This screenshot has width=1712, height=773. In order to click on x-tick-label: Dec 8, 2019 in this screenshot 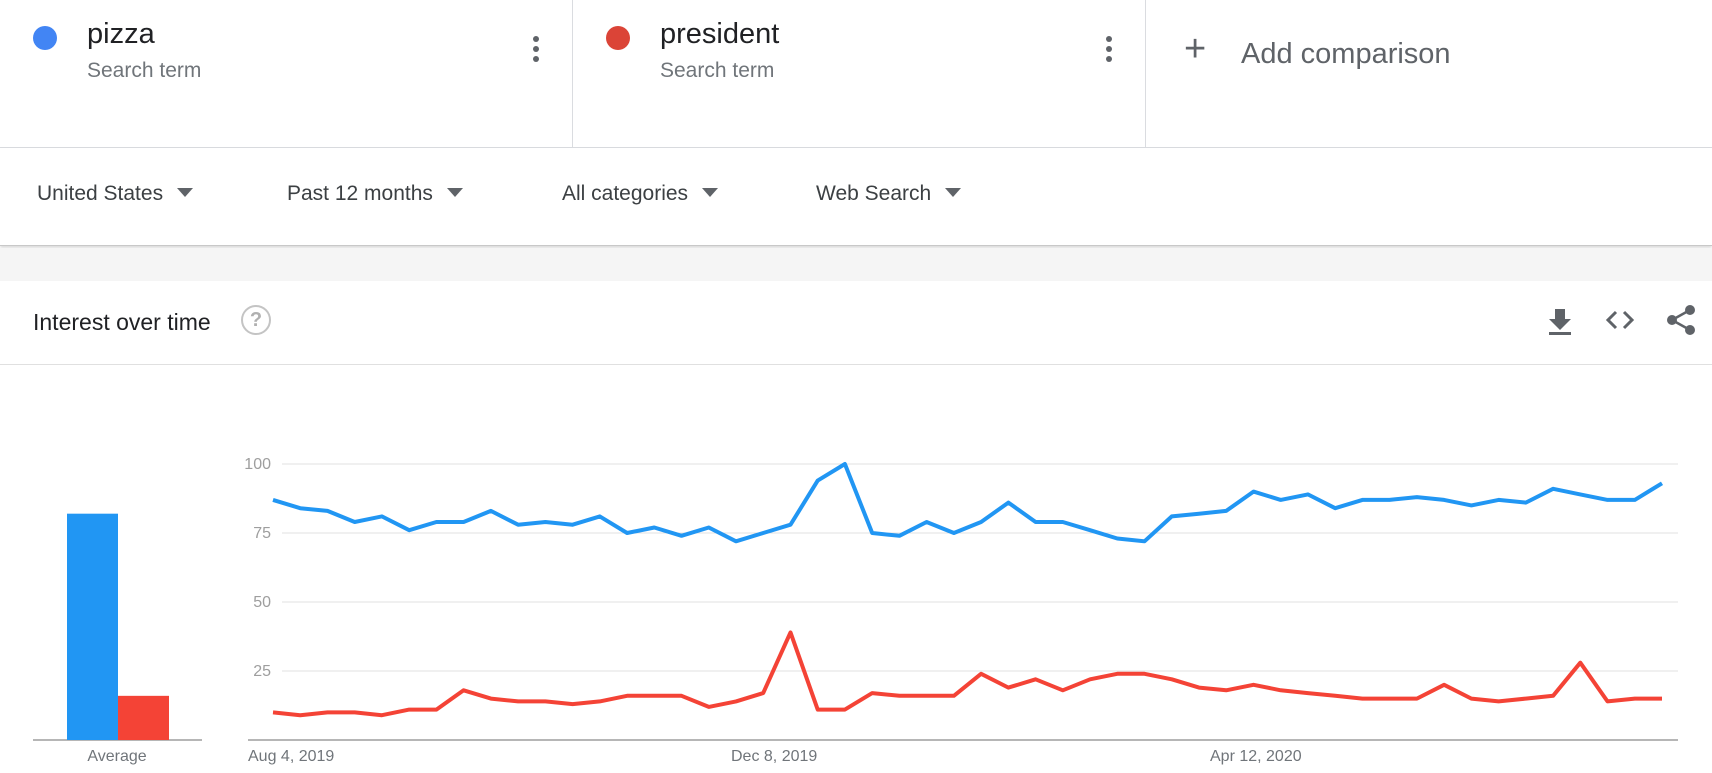, I will do `click(774, 756)`.